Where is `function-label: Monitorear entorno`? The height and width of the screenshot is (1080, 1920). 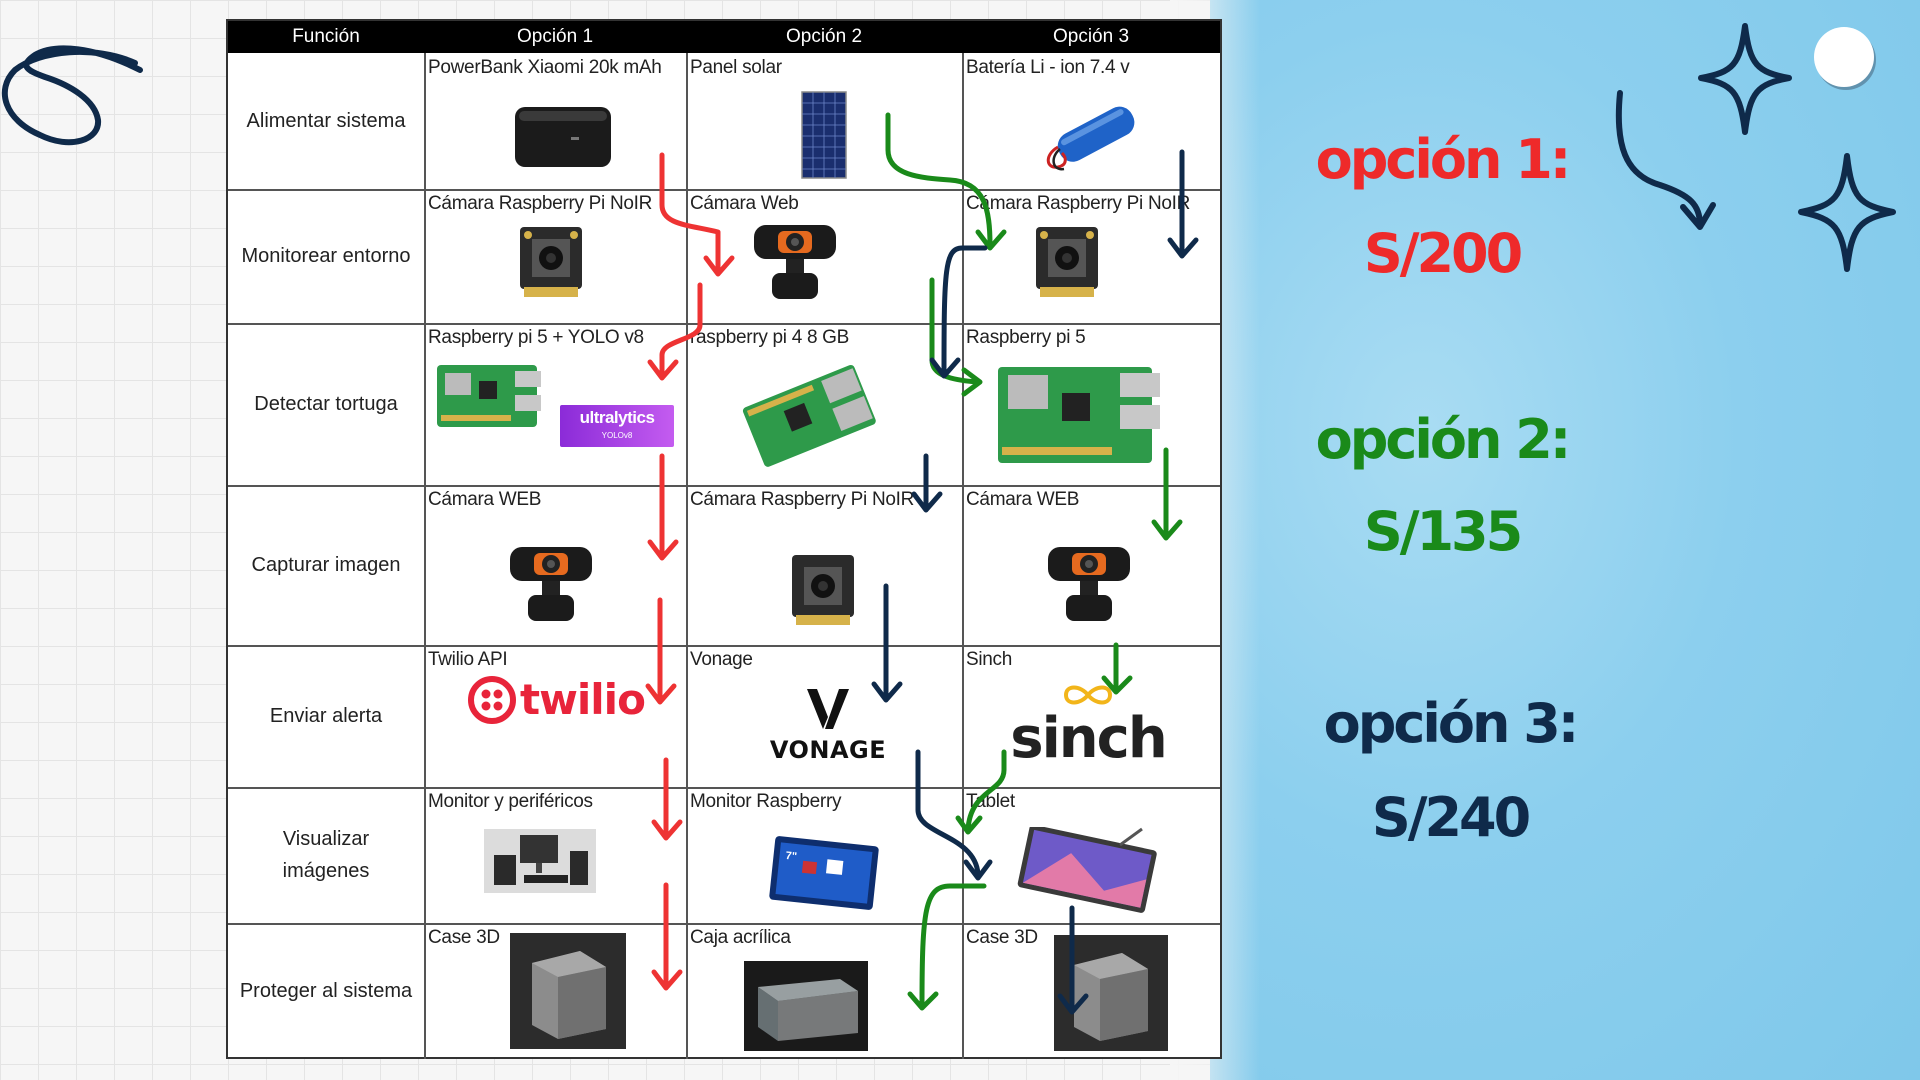
function-label: Monitorear entorno is located at coordinates (326, 256).